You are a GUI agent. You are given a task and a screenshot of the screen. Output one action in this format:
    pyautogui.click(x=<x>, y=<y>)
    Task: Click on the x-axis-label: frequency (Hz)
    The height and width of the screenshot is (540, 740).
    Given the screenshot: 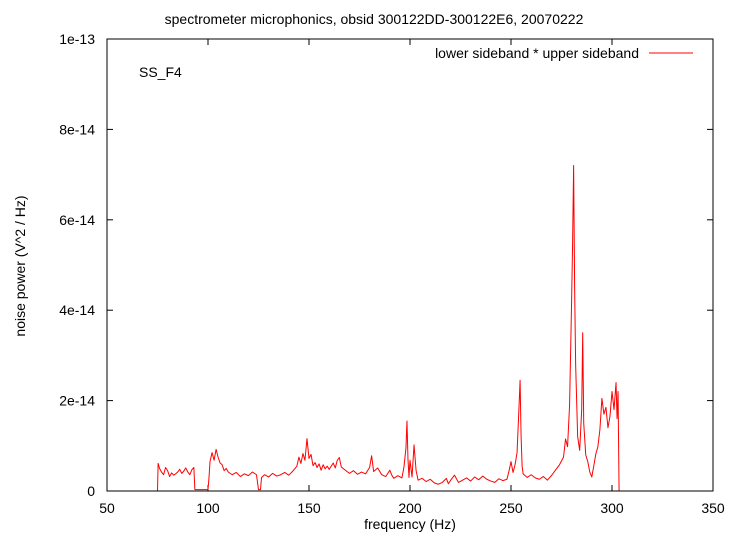 What is the action you would take?
    pyautogui.click(x=410, y=524)
    